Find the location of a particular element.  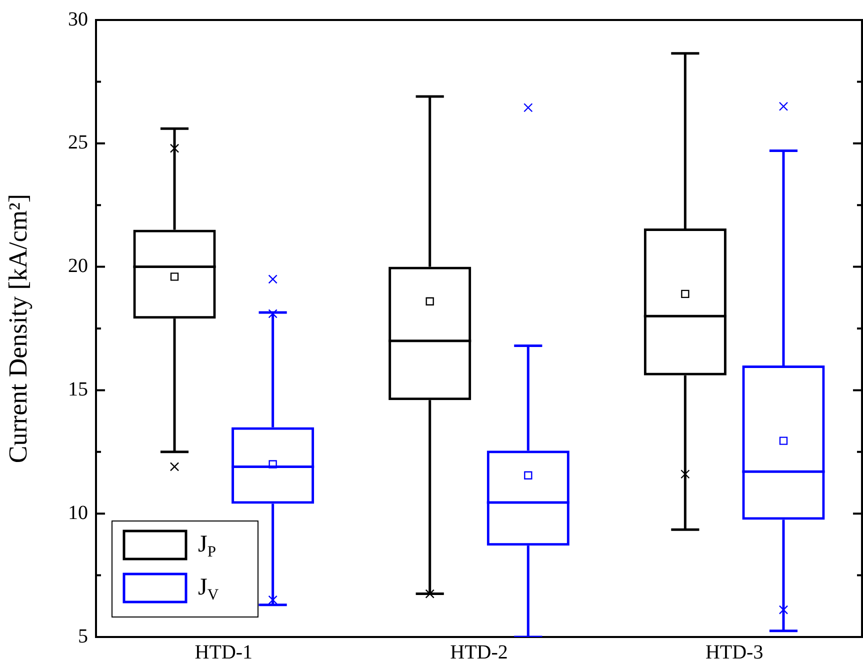

y-tick-label: 20 is located at coordinates (78, 266).